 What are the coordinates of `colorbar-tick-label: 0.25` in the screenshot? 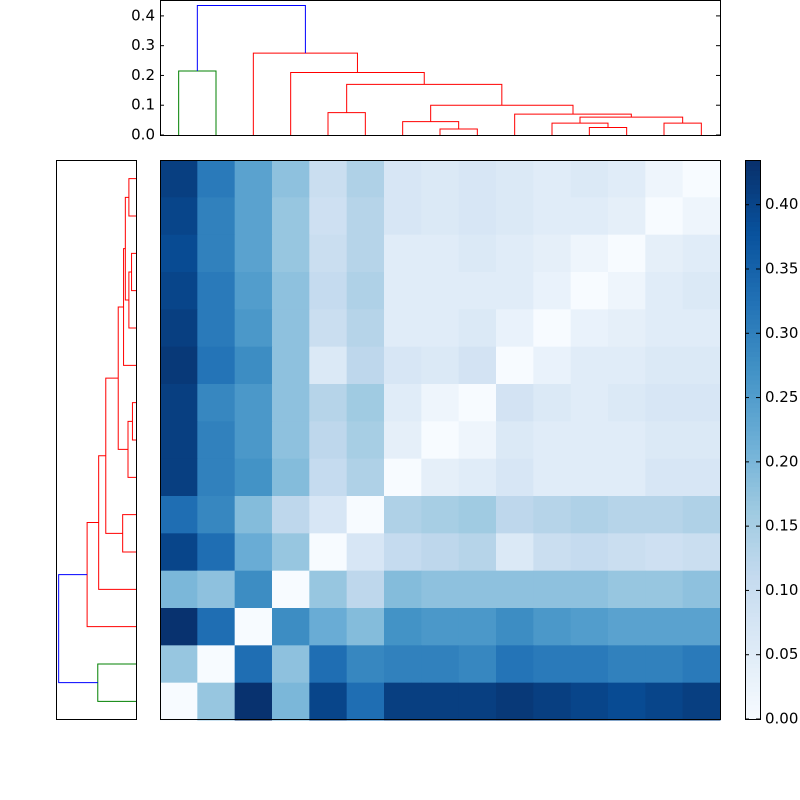 It's located at (781, 397).